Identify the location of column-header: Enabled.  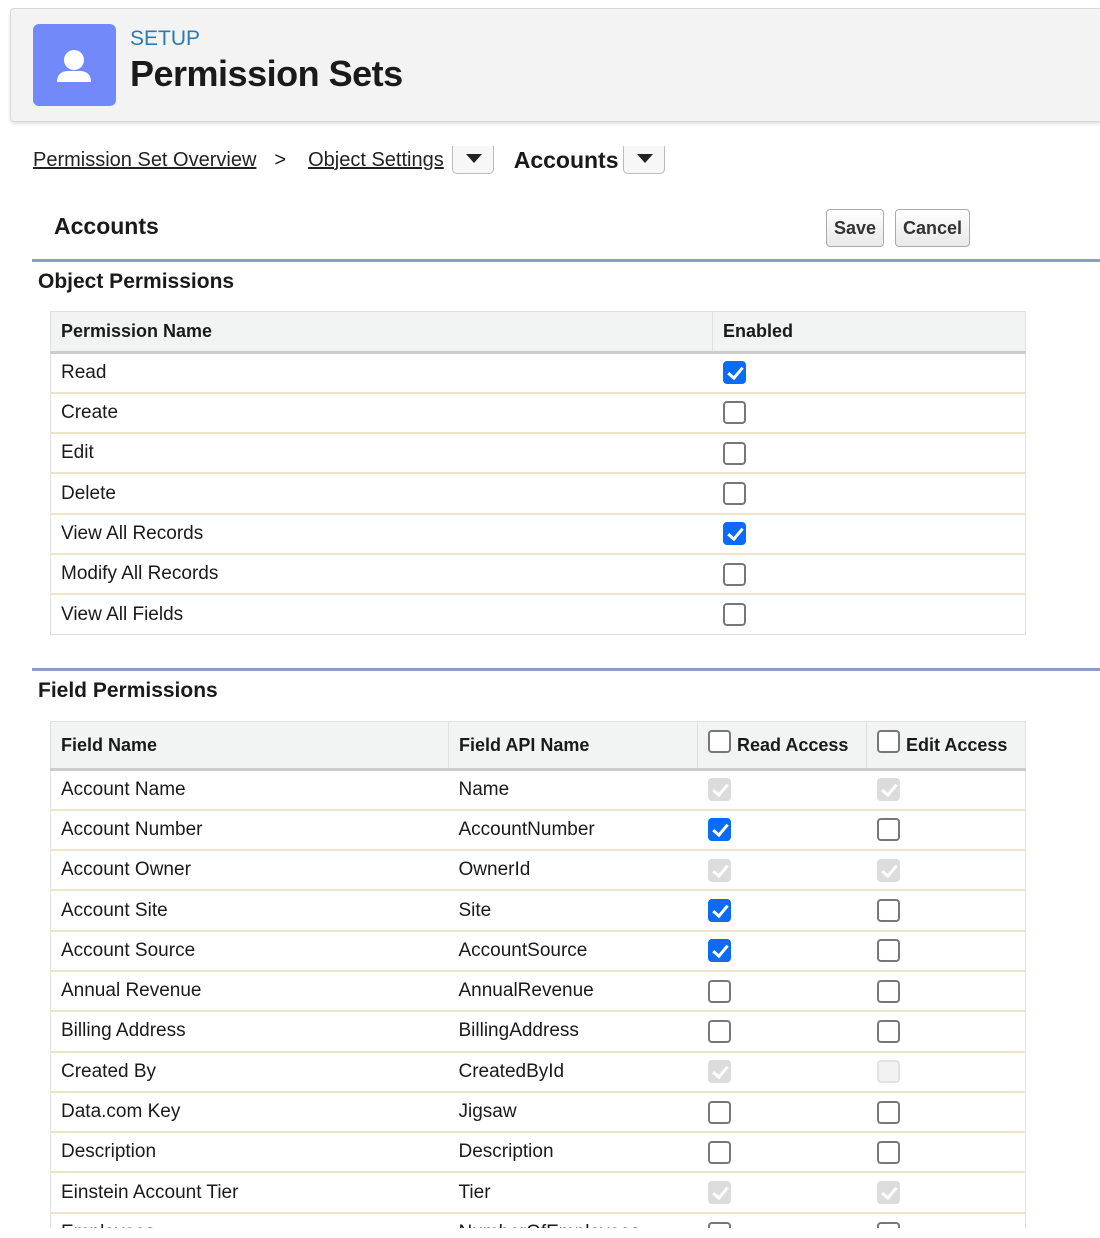
(869, 332).